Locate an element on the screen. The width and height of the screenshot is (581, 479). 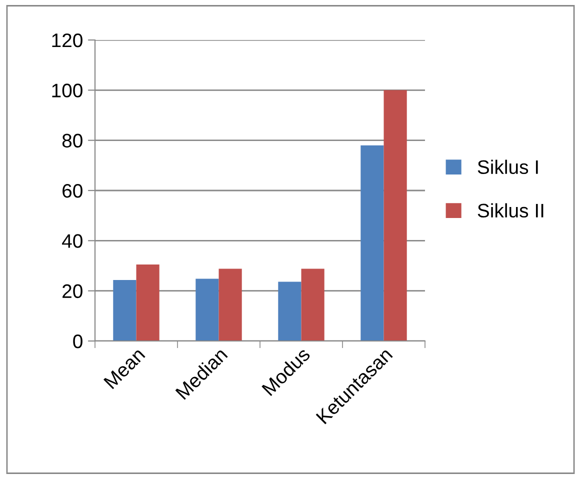
y-tick-label: 120 is located at coordinates (67, 40).